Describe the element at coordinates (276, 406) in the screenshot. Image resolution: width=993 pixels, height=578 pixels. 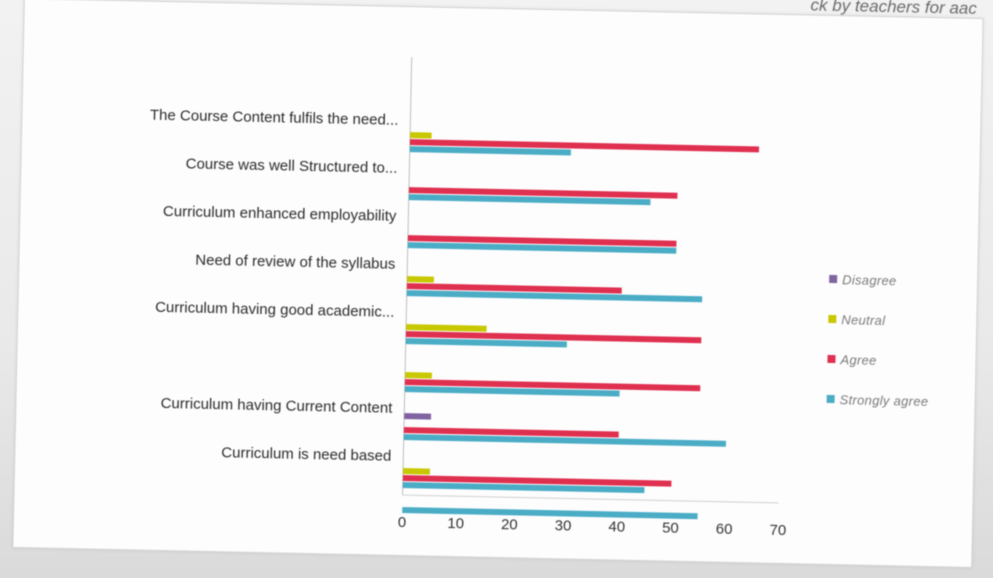
I see `category-label-6: Curriculum having Current Content` at that location.